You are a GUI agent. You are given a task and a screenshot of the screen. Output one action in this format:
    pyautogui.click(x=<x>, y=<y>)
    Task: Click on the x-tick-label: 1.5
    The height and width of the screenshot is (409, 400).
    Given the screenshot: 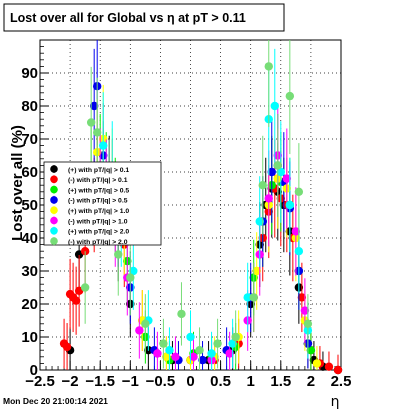 What is the action you would take?
    pyautogui.click(x=280, y=381)
    